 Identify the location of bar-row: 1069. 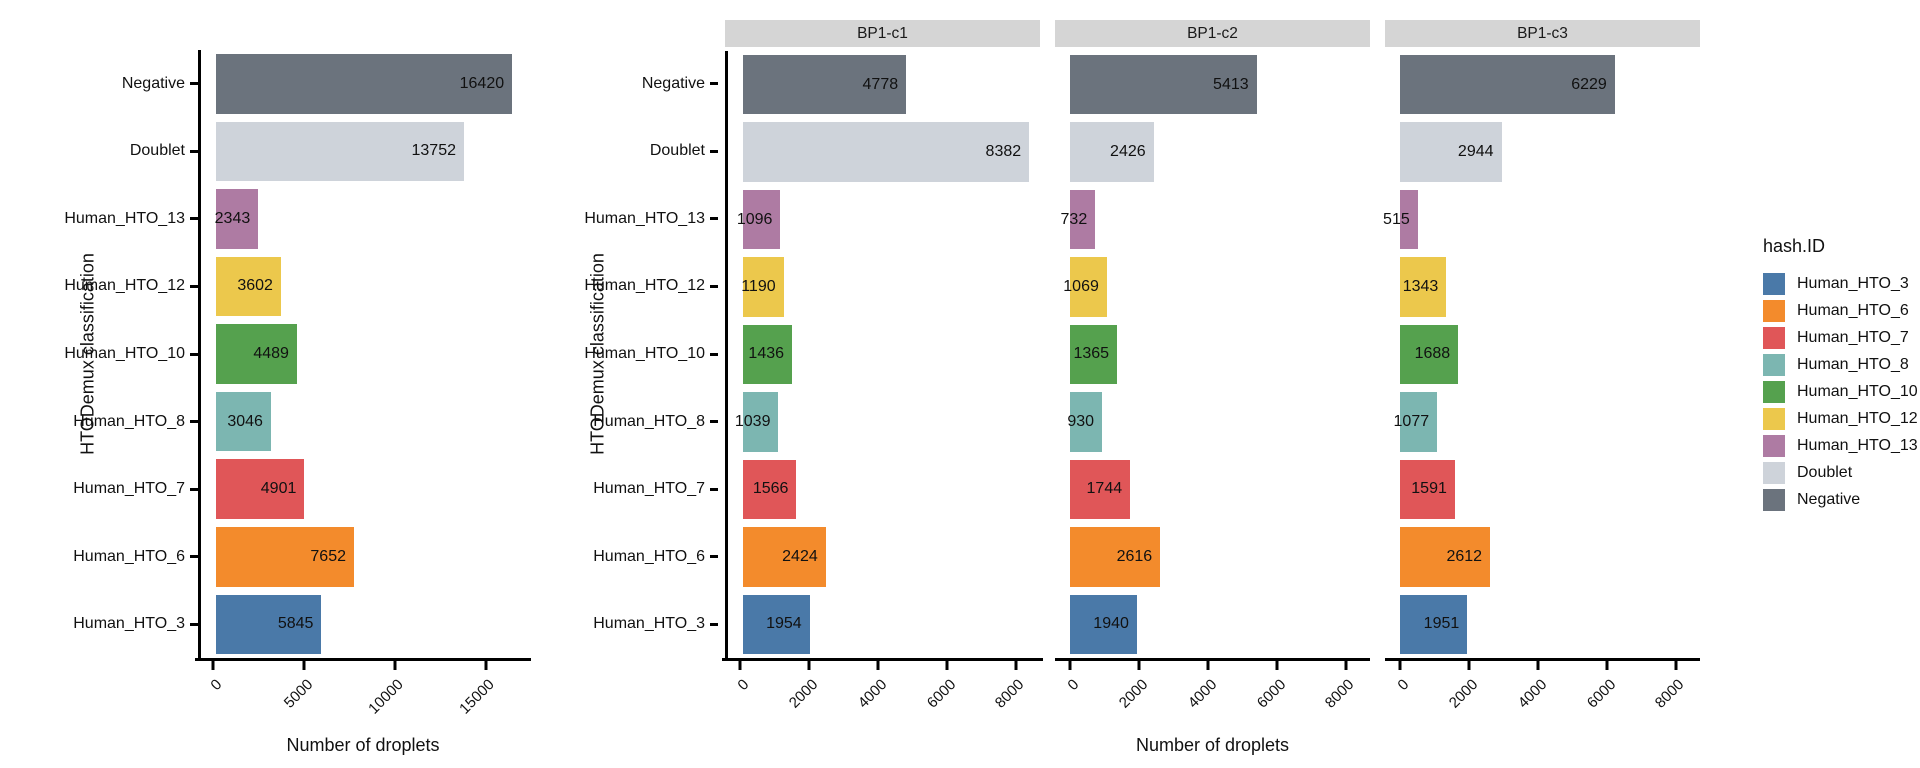
(1212, 286).